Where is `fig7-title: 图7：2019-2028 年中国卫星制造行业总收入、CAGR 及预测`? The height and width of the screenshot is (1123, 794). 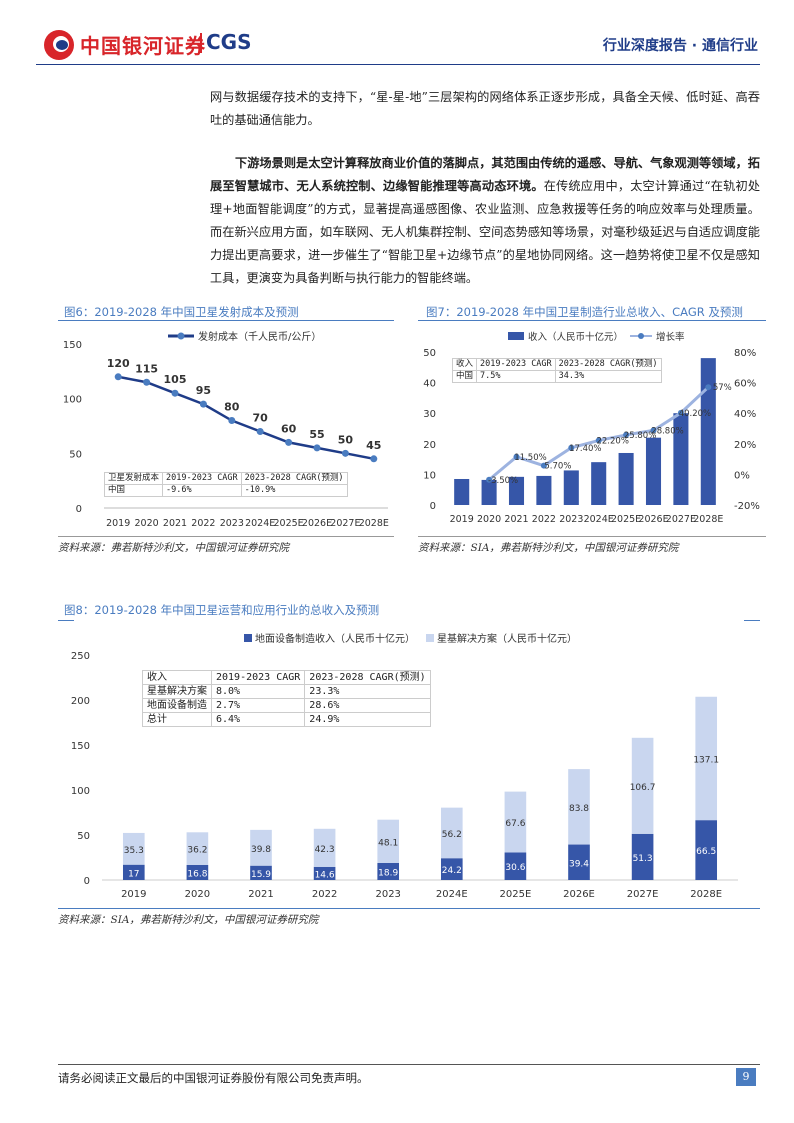 fig7-title: 图7：2019-2028 年中国卫星制造行业总收入、CAGR 及预测 is located at coordinates (584, 312).